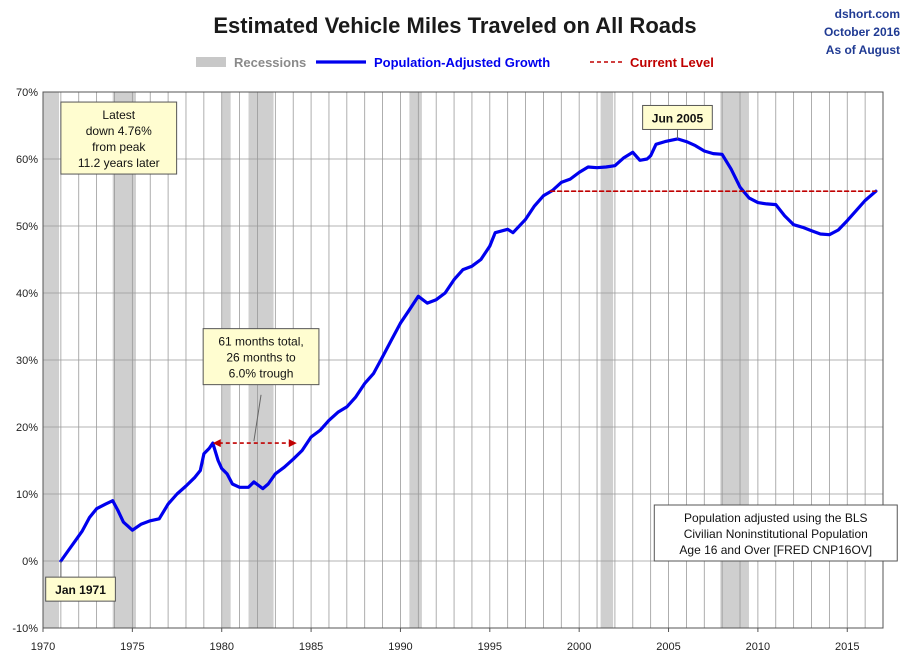 The image size is (910, 661). Describe the element at coordinates (672, 62) in the screenshot. I see `legend-label-2: Current Level` at that location.